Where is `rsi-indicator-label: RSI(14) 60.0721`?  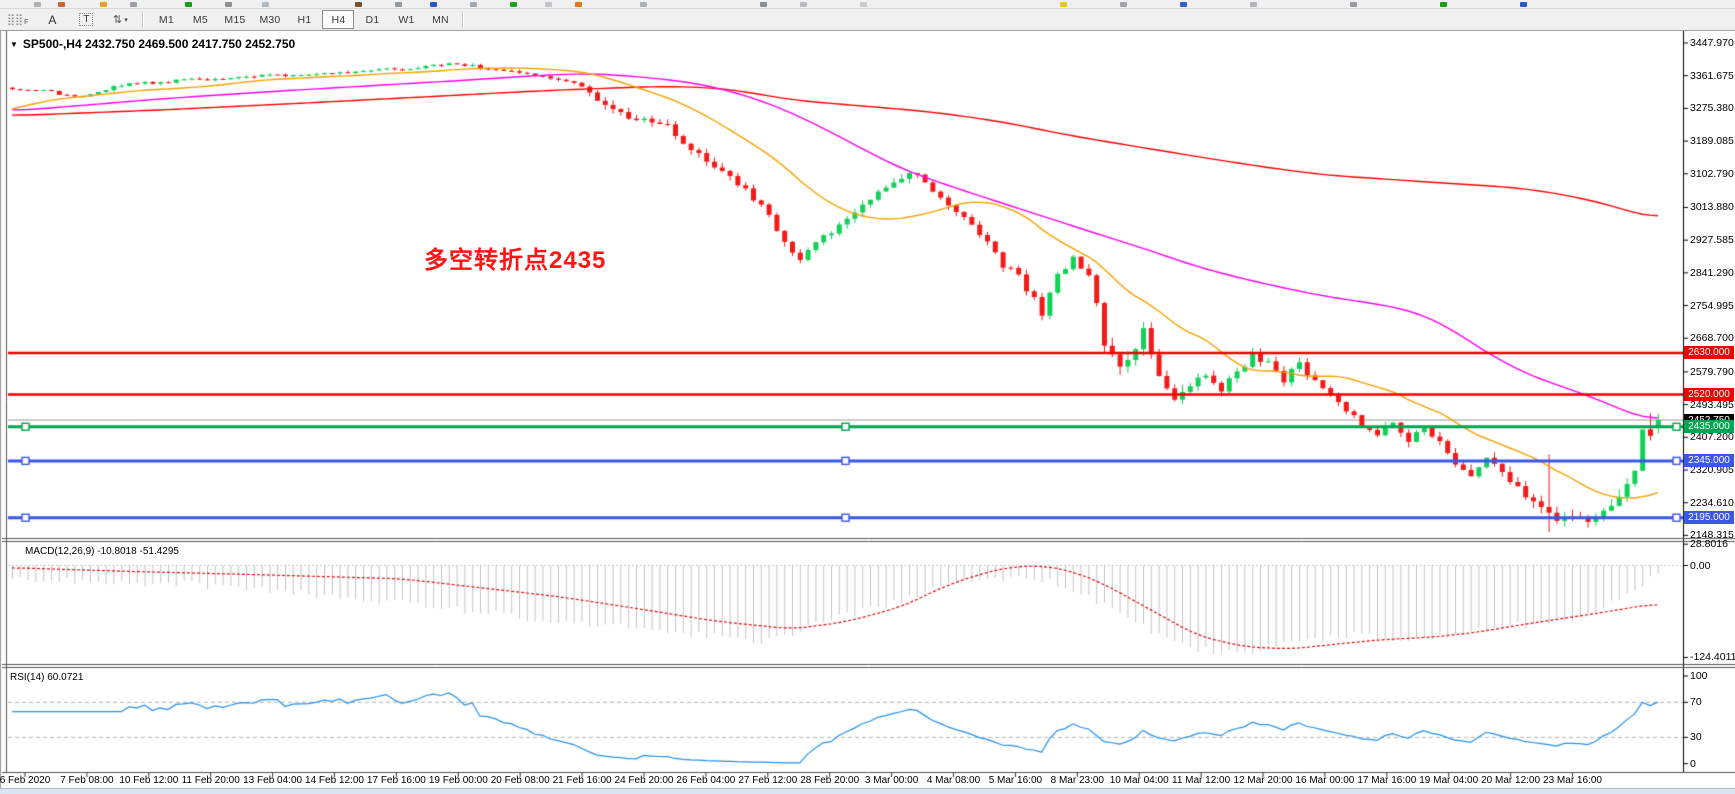
rsi-indicator-label: RSI(14) 60.0721 is located at coordinates (47, 677).